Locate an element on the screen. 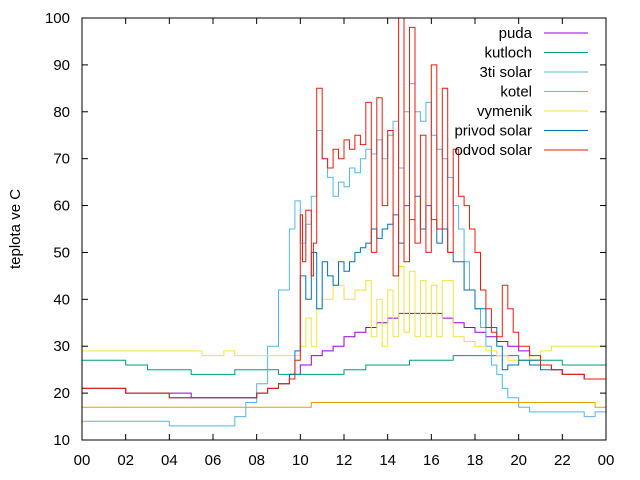  y-tick-label: 10 is located at coordinates (61, 440).